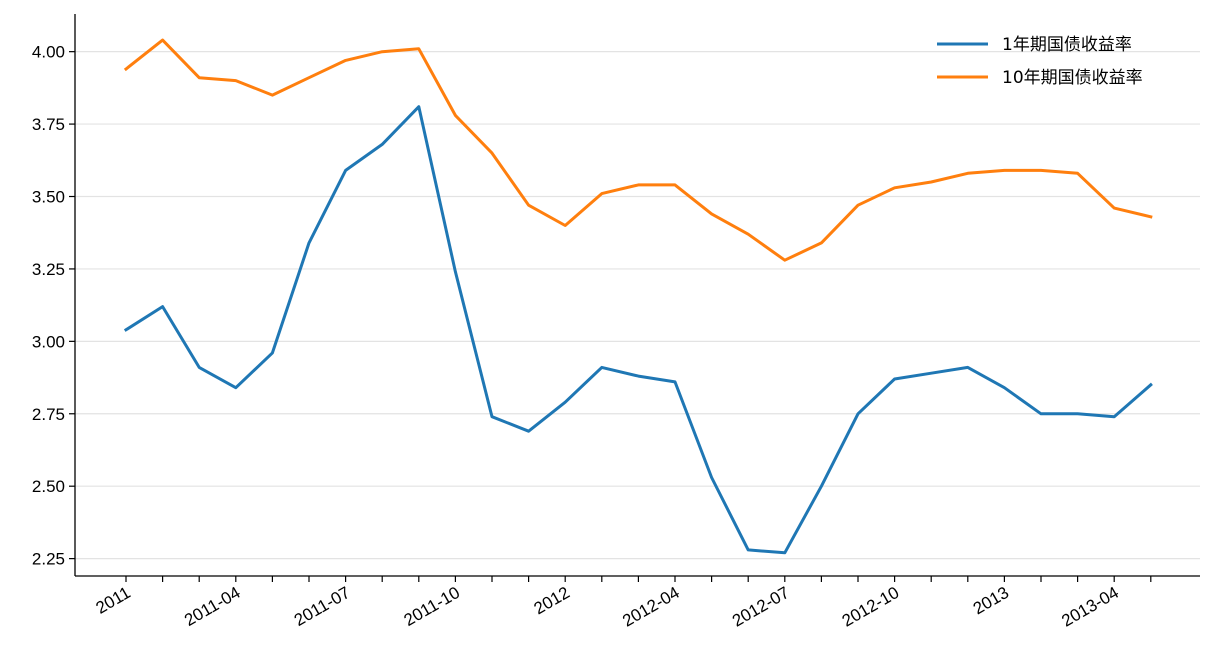 The height and width of the screenshot is (672, 1216). I want to click on y-tick-label: 3.50, so click(48, 197).